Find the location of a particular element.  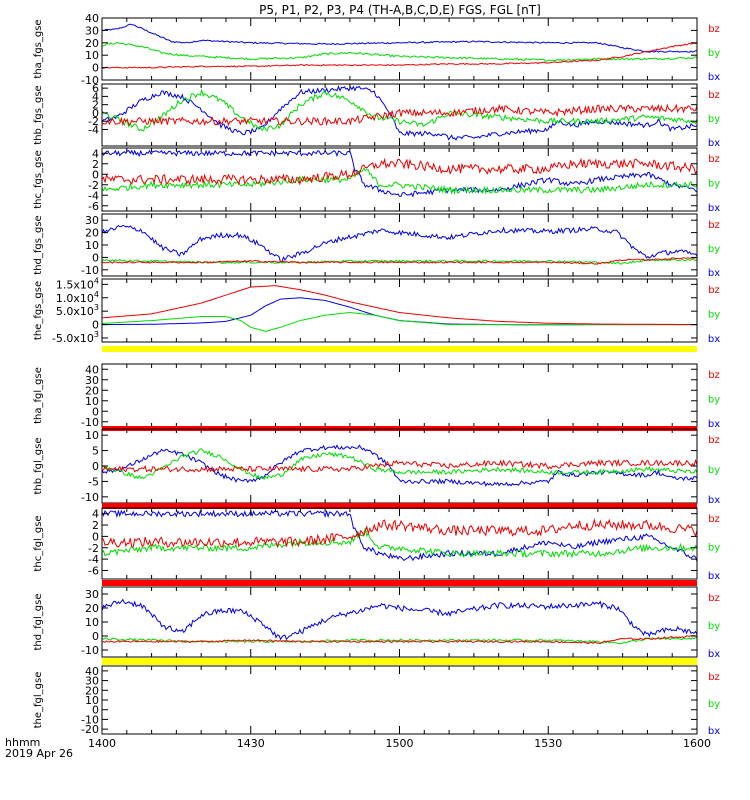

panel-ylabel: the_fgs_gse is located at coordinates (38, 310).